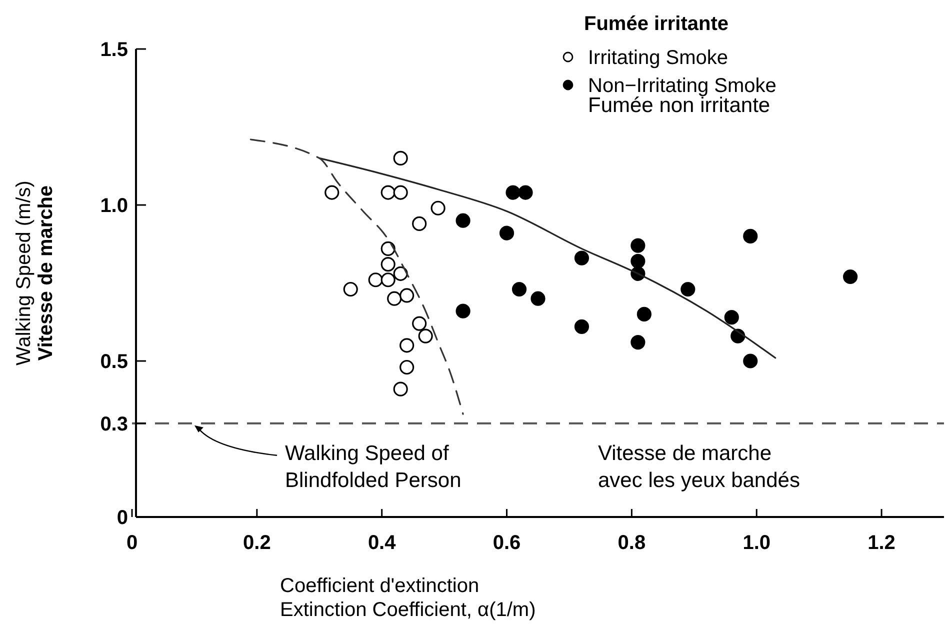  What do you see at coordinates (257, 543) in the screenshot?
I see `x-tick-label: 0.2` at bounding box center [257, 543].